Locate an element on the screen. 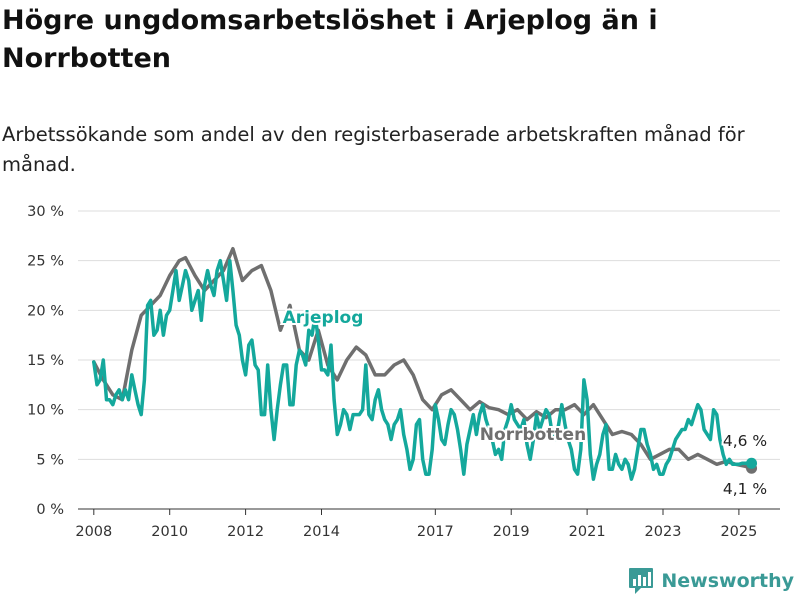  y-axis-ticks: 0 % 5 % 10 % 15 % 20 % 25 % 30 % is located at coordinates (45, 361).